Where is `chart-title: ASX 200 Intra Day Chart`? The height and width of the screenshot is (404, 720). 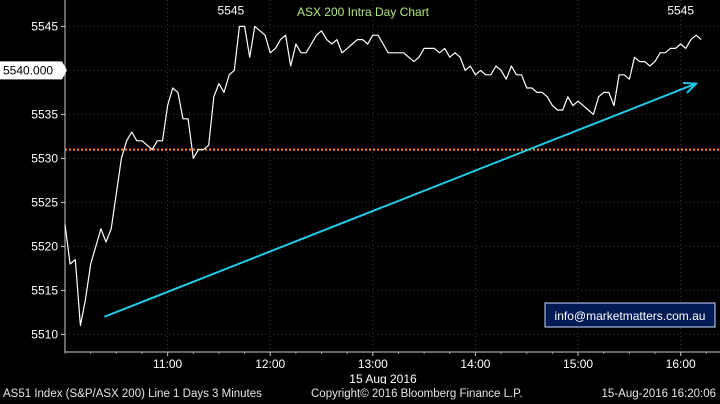
chart-title: ASX 200 Intra Day Chart is located at coordinates (363, 12).